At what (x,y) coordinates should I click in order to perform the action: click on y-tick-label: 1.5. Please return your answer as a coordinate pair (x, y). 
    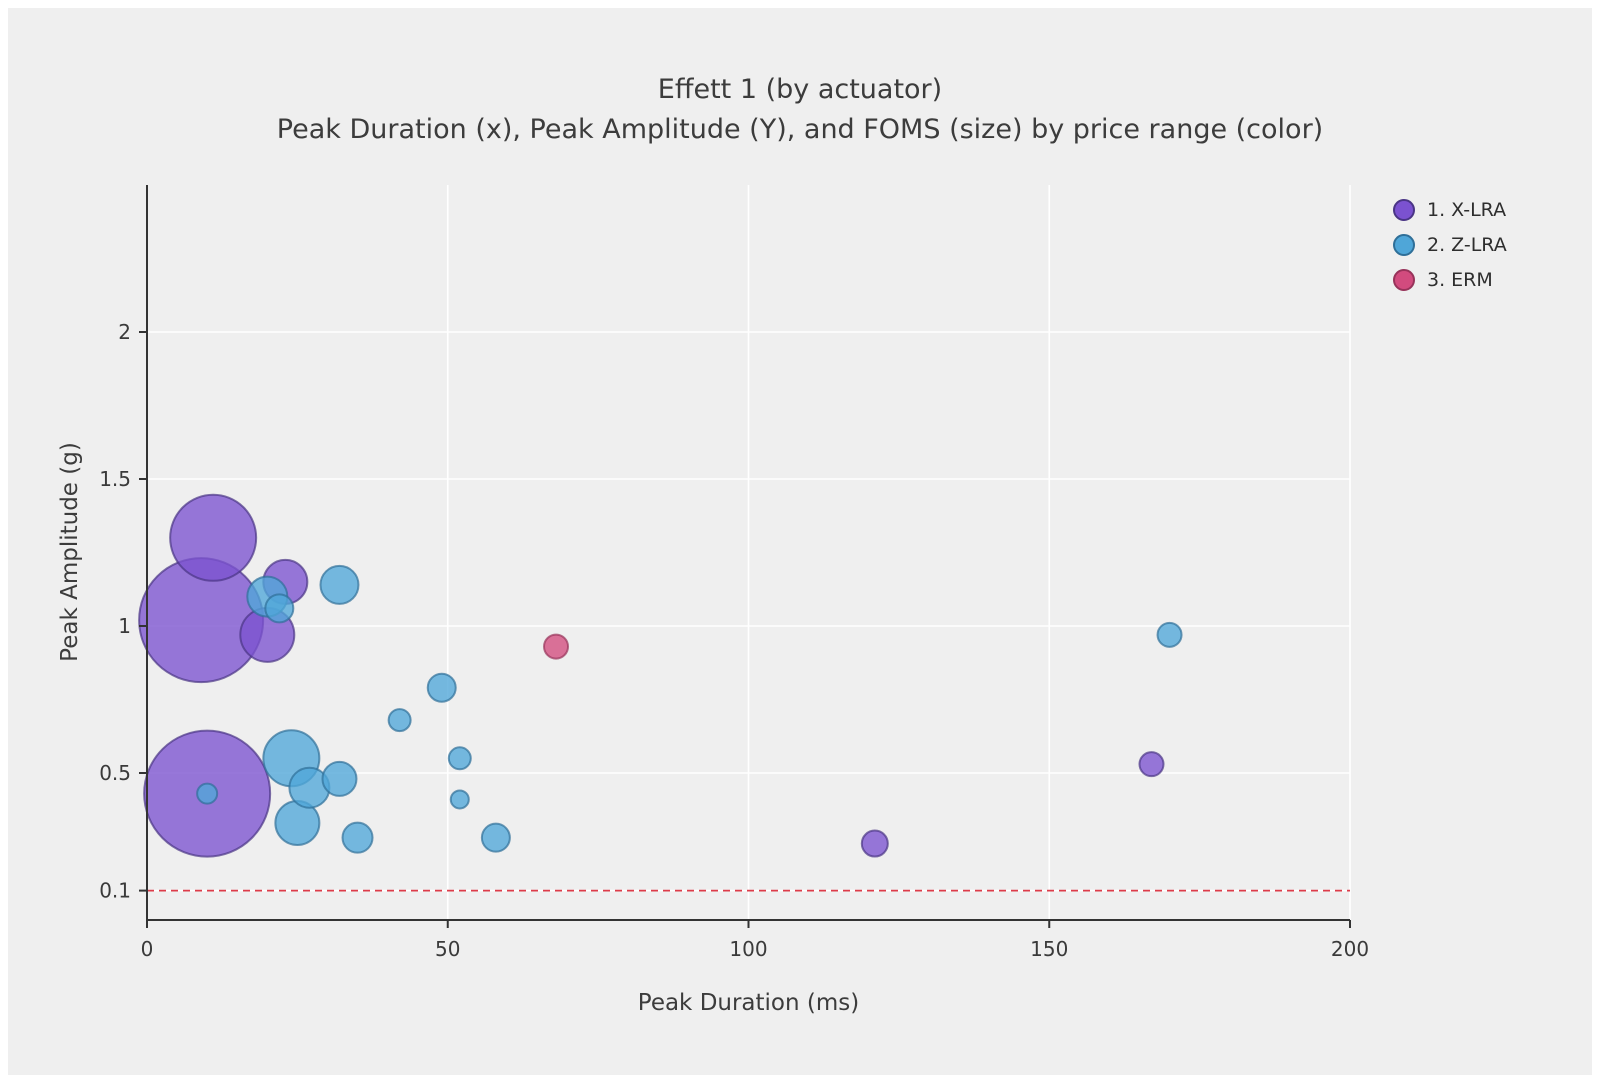
    Looking at the image, I should click on (115, 479).